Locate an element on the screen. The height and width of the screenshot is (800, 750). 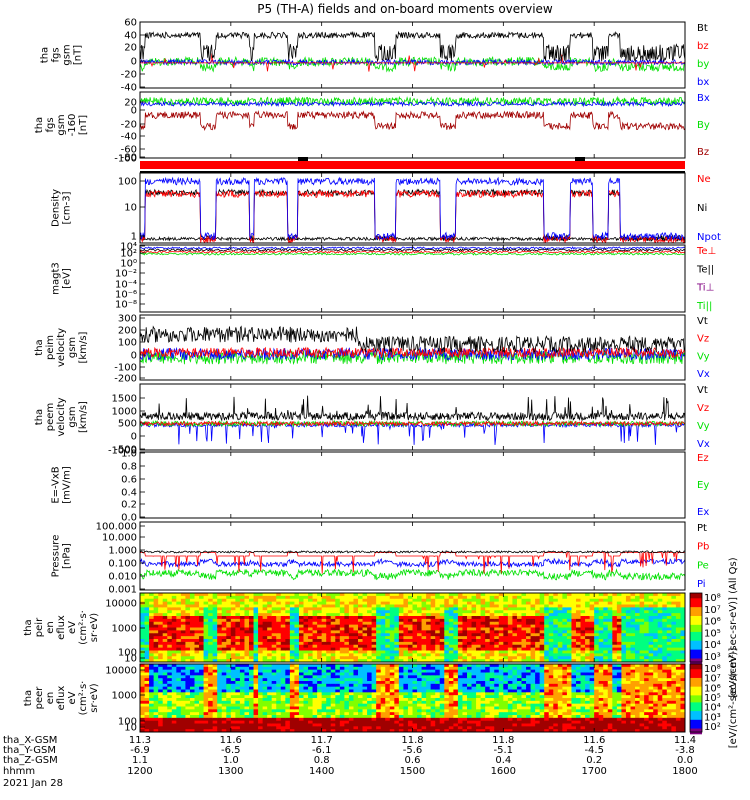
te-perp-series is located at coordinates (412, 252).